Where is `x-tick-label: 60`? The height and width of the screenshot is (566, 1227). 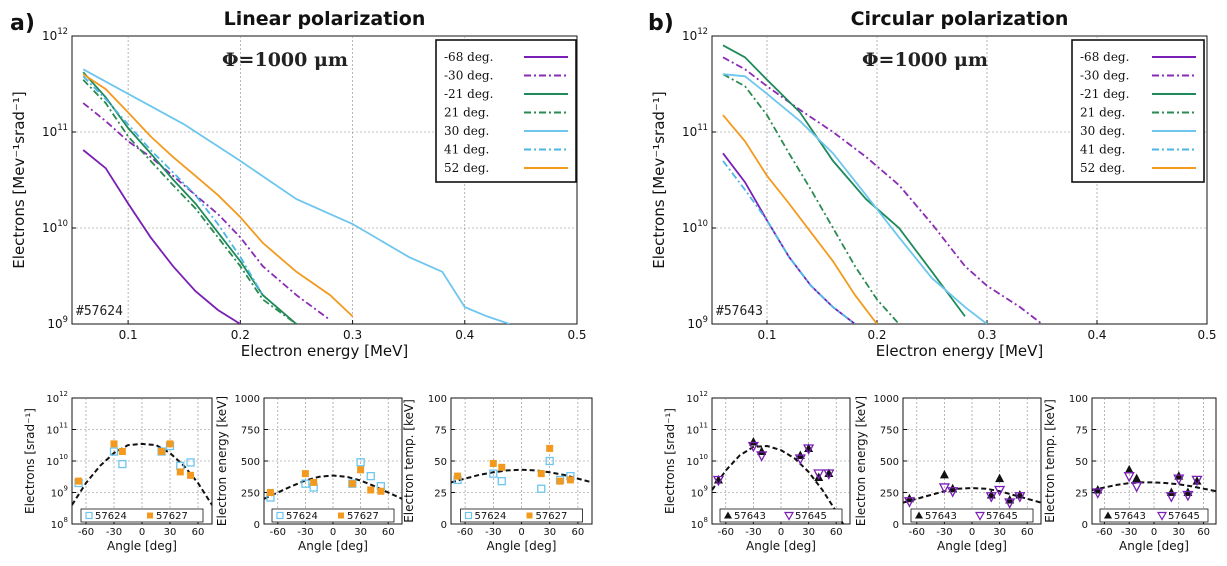
x-tick-label: 60 is located at coordinates (578, 532).